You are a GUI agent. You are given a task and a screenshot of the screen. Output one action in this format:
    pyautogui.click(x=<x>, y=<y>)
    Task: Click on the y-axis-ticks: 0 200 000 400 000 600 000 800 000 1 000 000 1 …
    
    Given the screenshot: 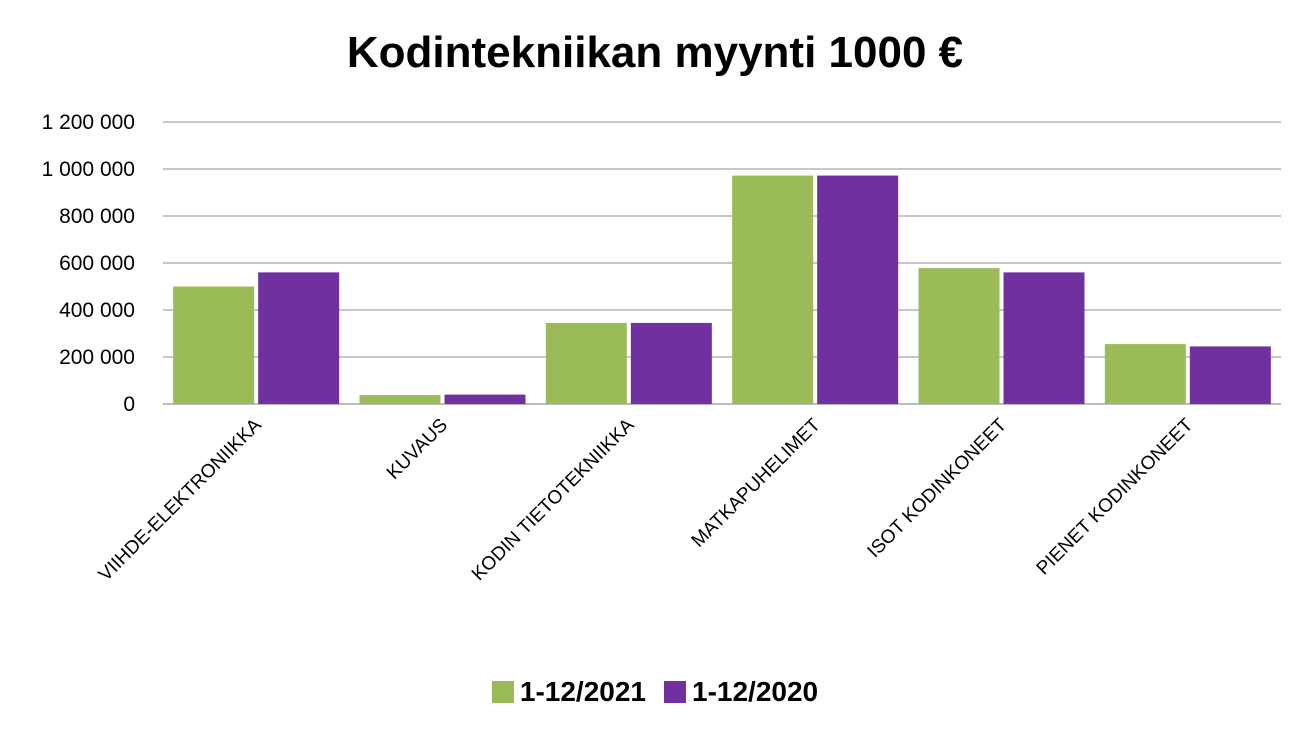 What is the action you would take?
    pyautogui.click(x=88, y=263)
    